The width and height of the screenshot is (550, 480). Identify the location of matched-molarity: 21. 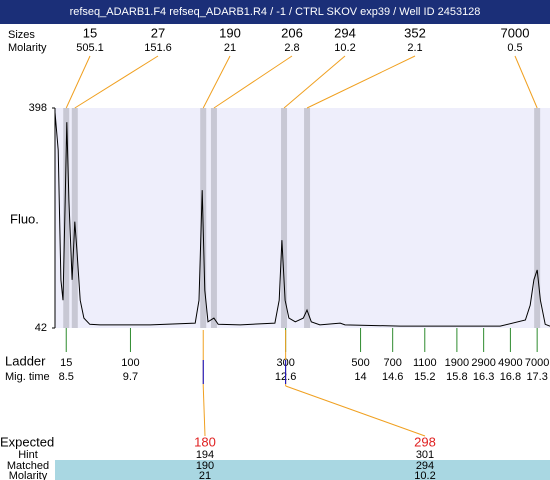
(205, 475).